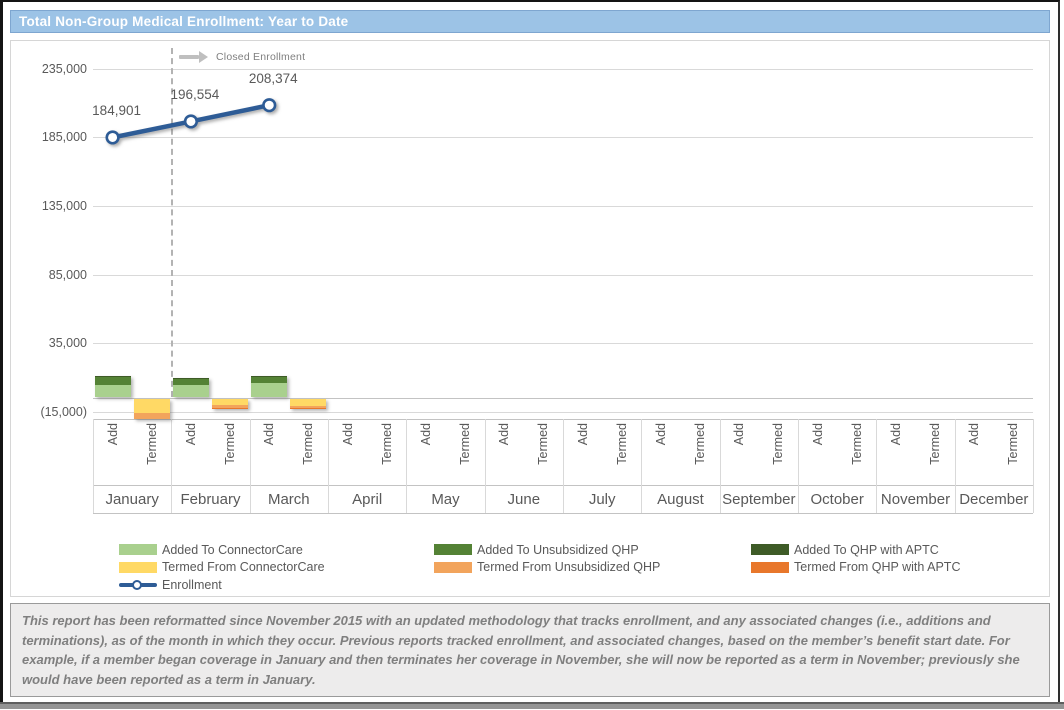 This screenshot has height=710, width=1064. I want to click on month-label-february: February, so click(210, 499).